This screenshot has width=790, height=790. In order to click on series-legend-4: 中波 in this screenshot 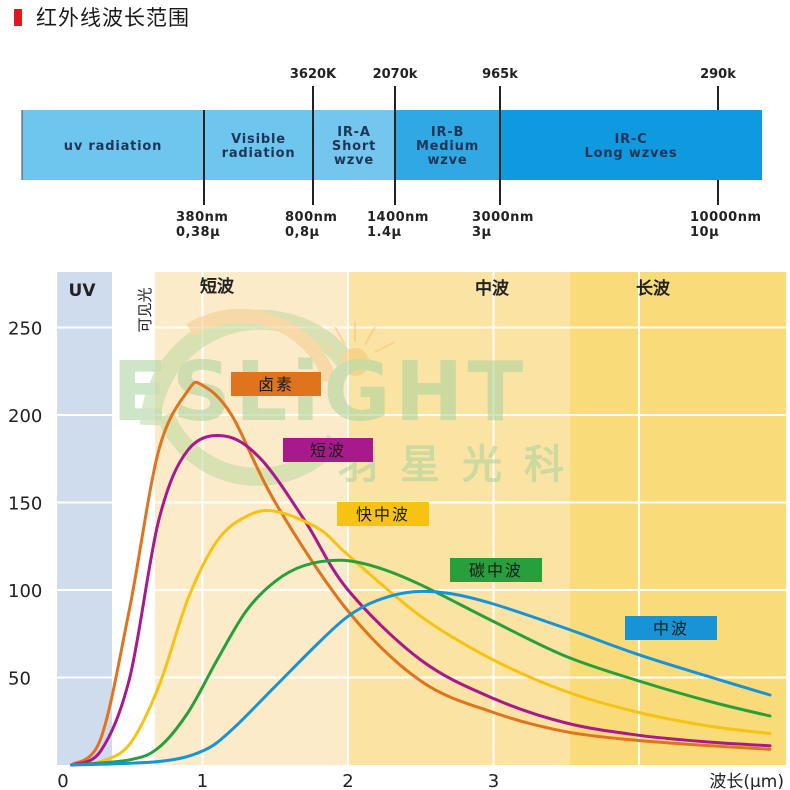, I will do `click(671, 628)`.